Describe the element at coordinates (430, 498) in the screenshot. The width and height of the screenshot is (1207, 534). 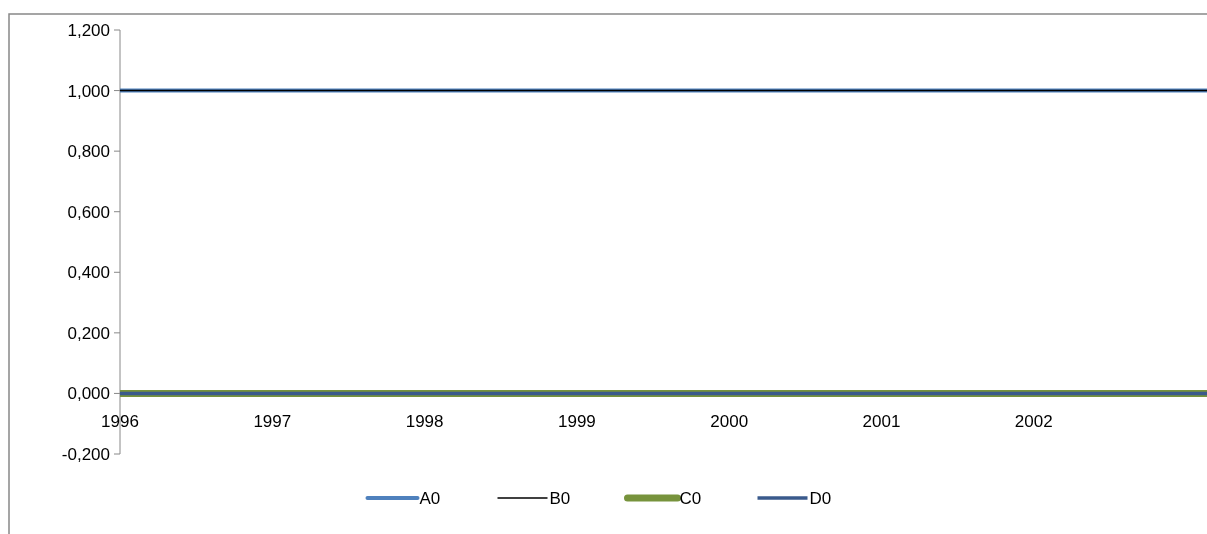
I see `legend-label: A0` at that location.